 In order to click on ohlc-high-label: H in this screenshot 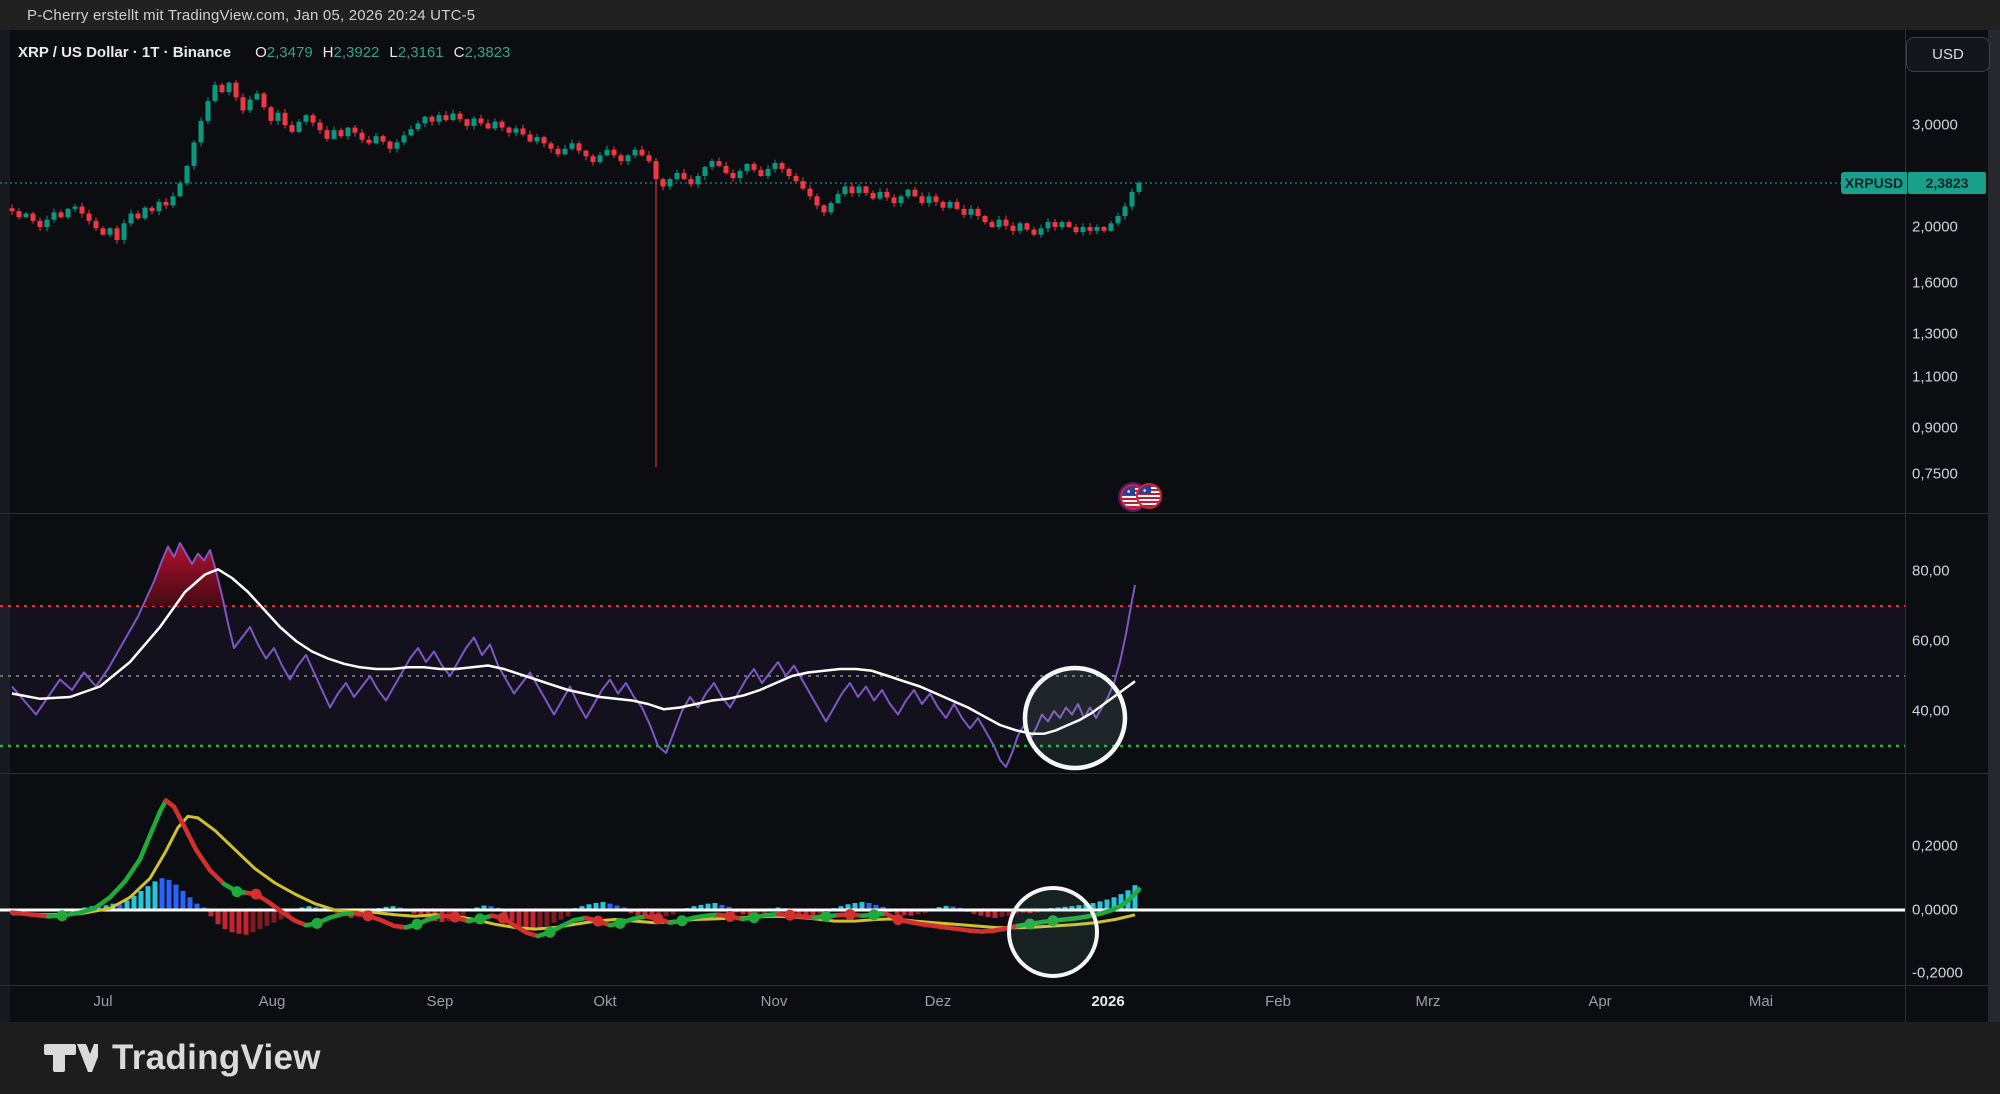, I will do `click(328, 52)`.